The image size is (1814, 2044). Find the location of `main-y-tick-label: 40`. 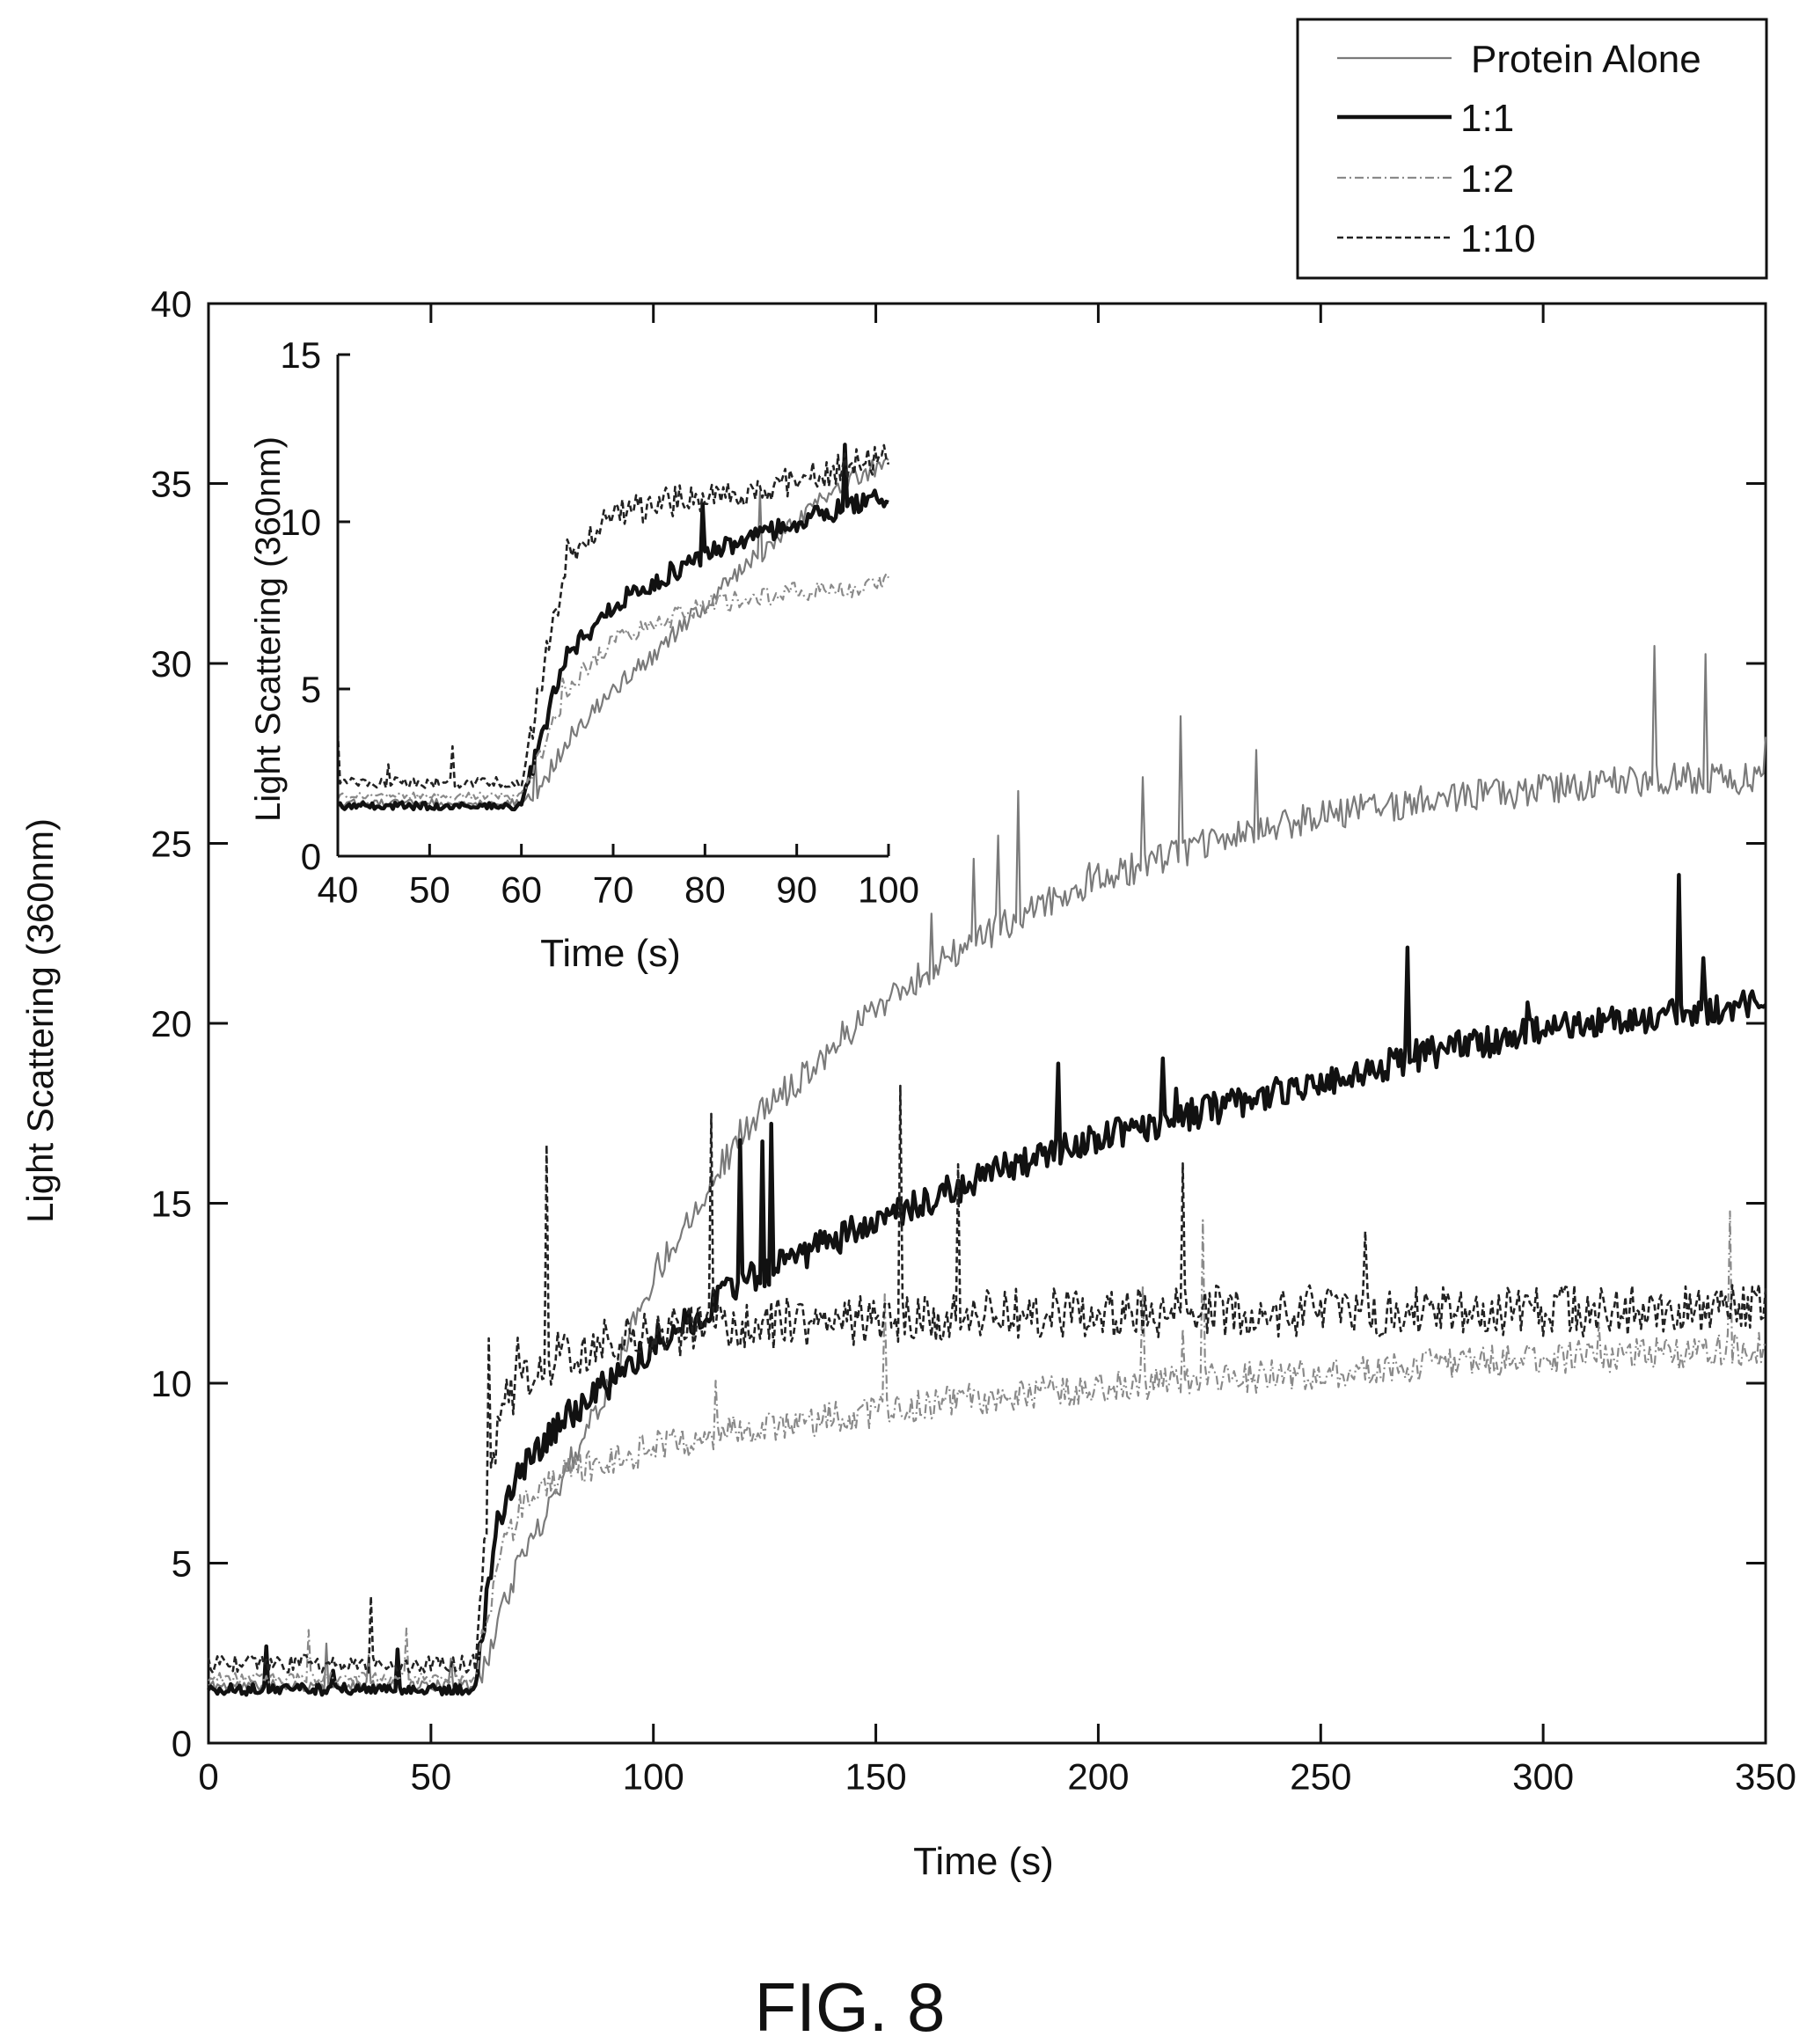

main-y-tick-label: 40 is located at coordinates (171, 304).